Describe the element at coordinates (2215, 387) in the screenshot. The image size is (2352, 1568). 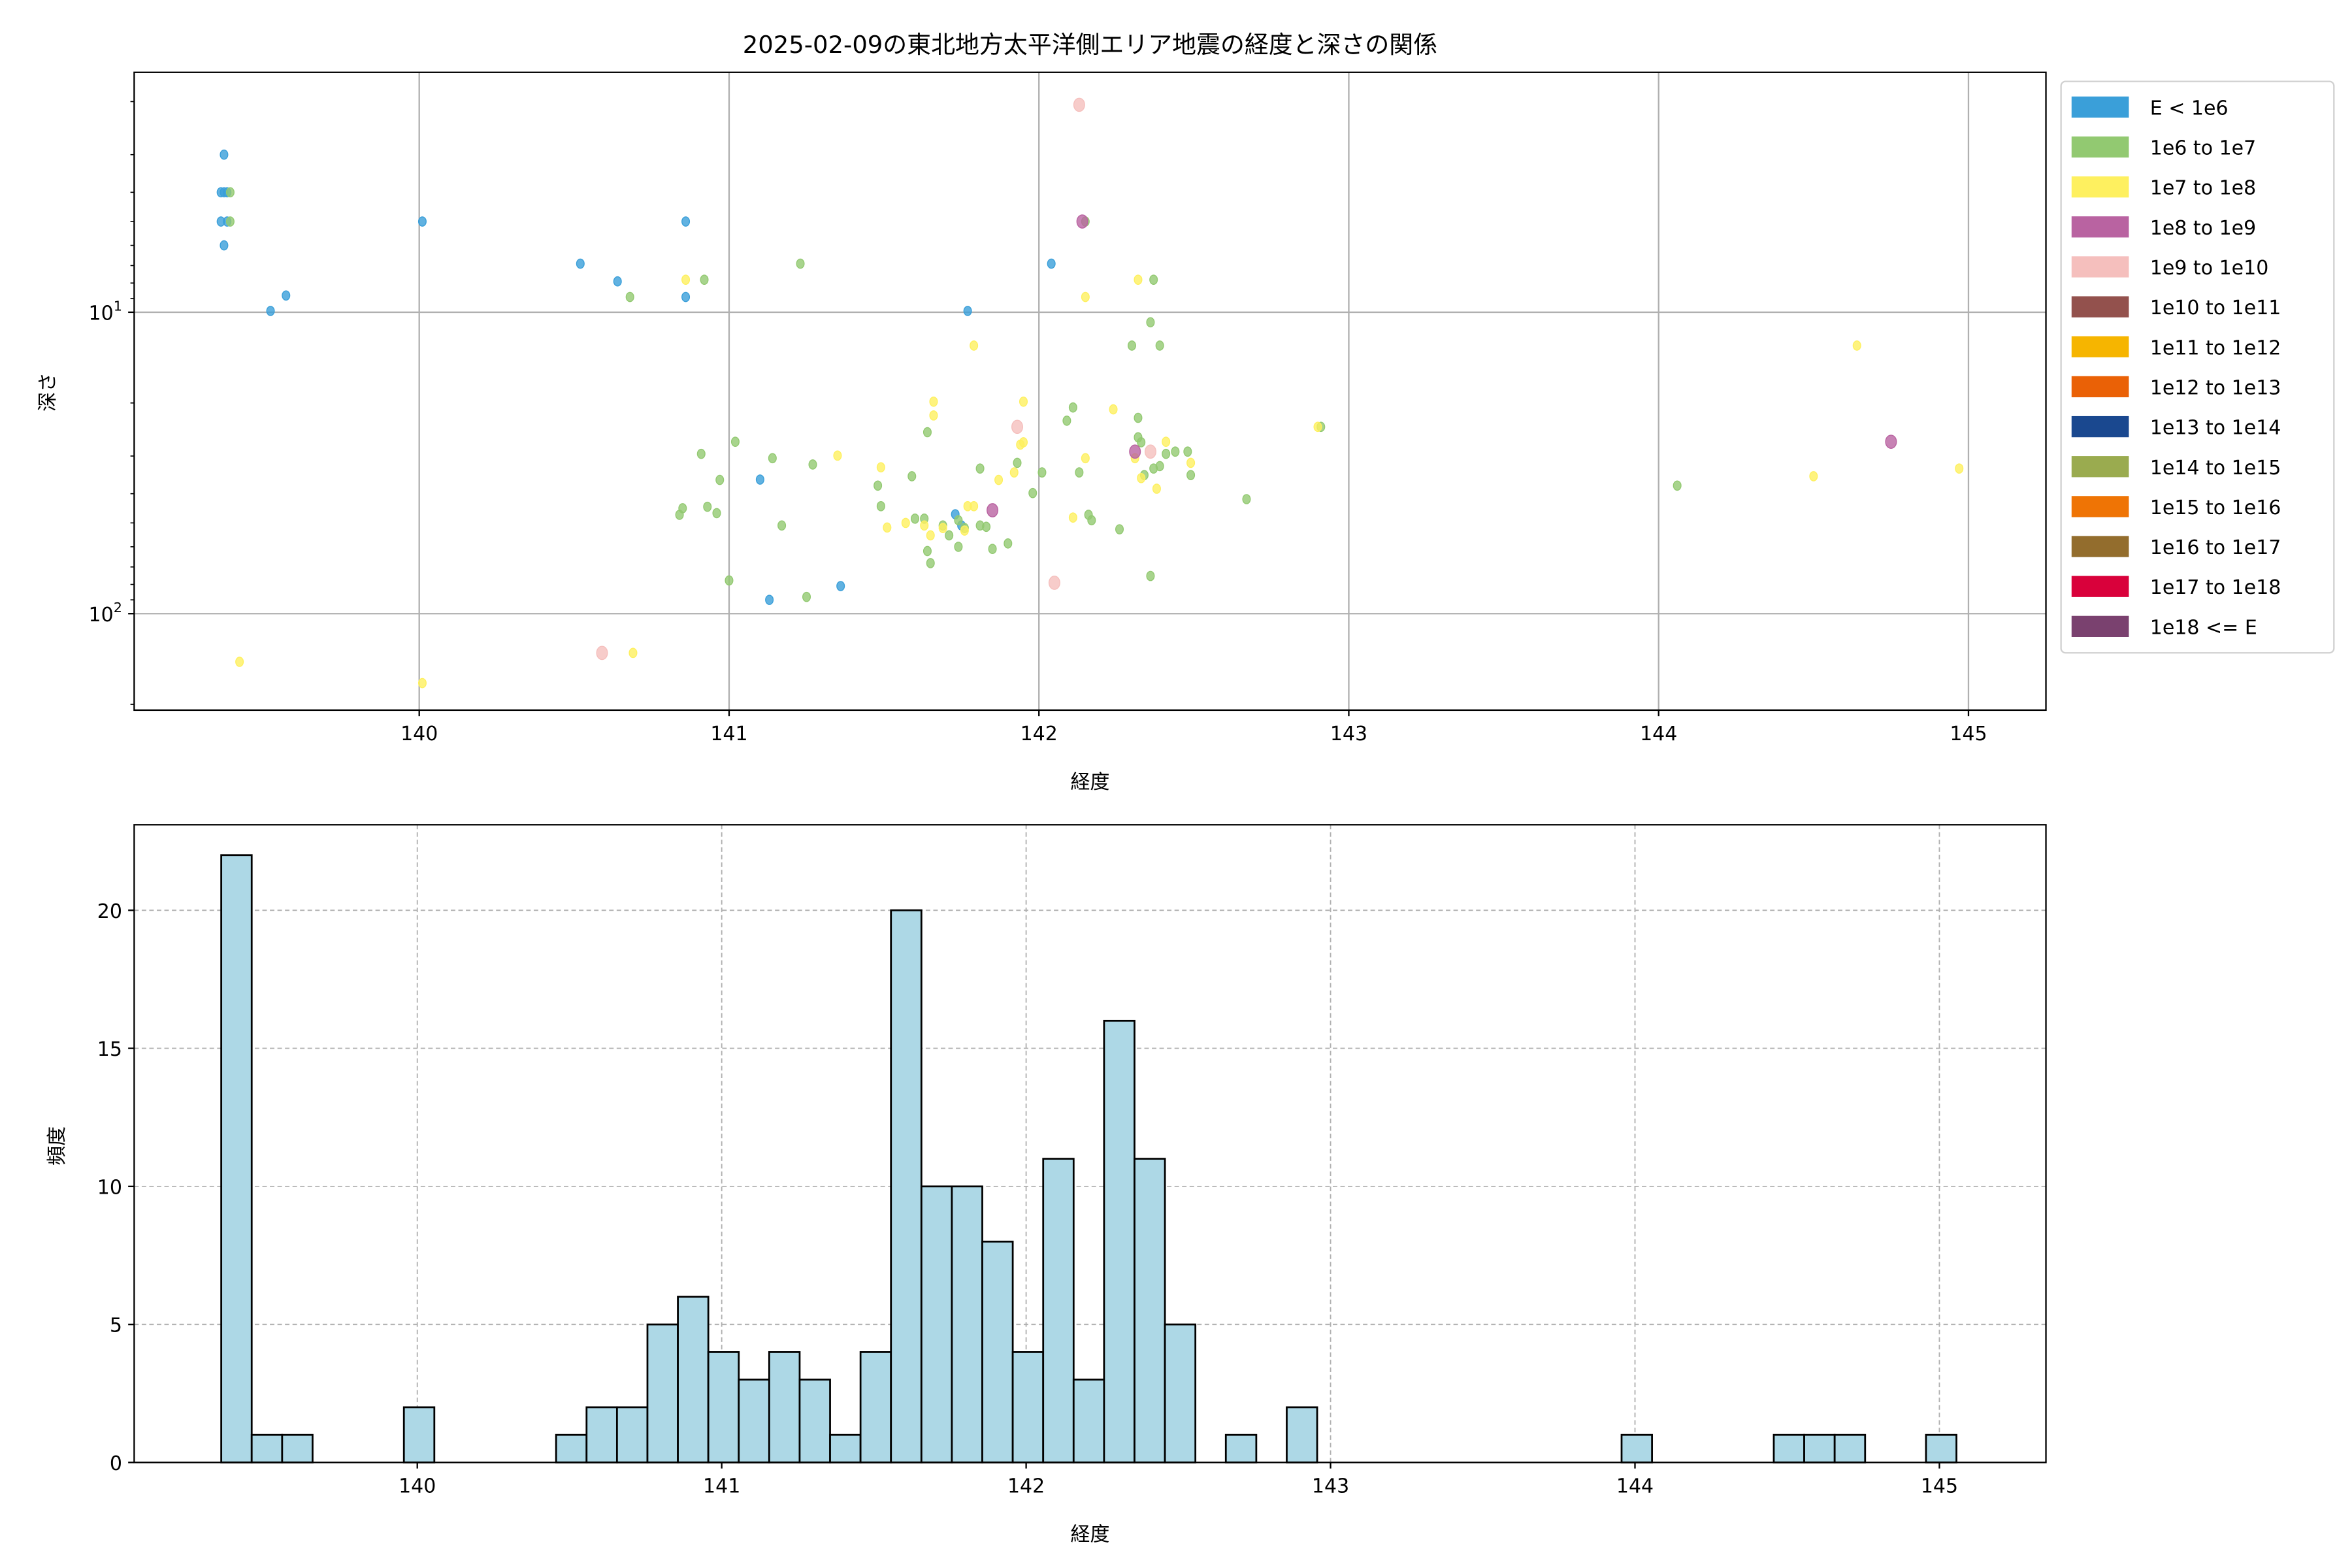
I see `legend-label: 1e12 to 1e13` at that location.